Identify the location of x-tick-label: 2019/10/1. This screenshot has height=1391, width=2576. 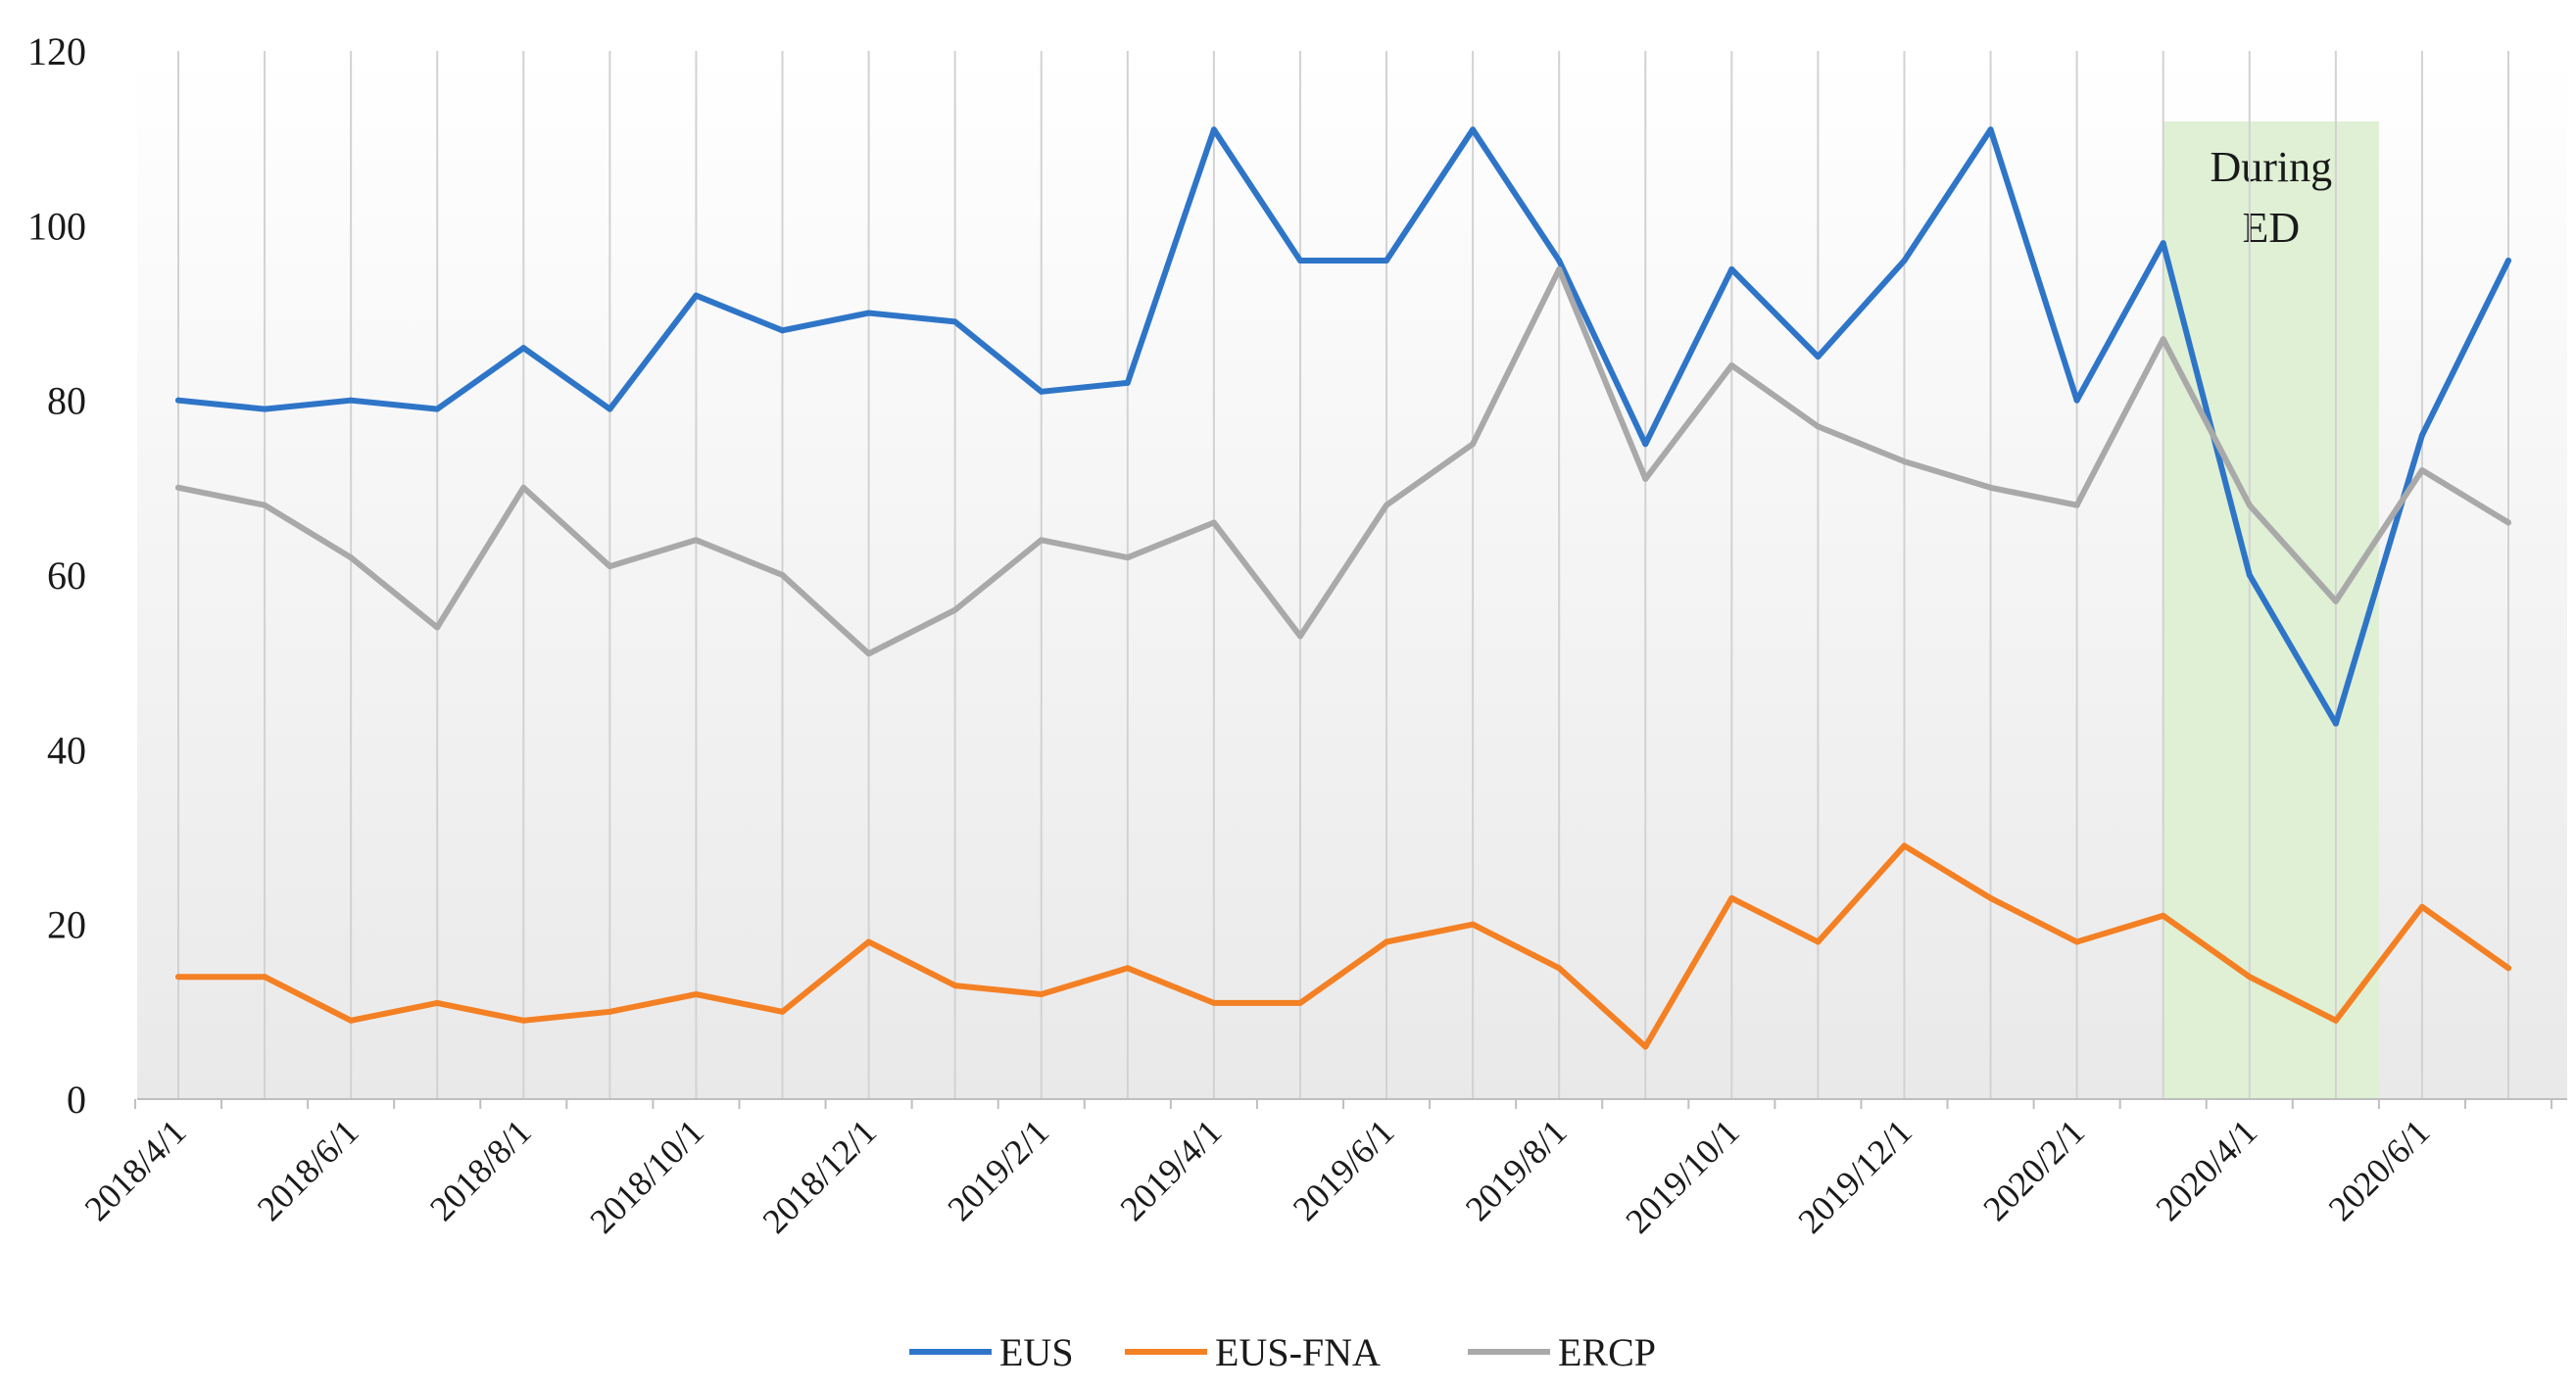
(1682, 1176).